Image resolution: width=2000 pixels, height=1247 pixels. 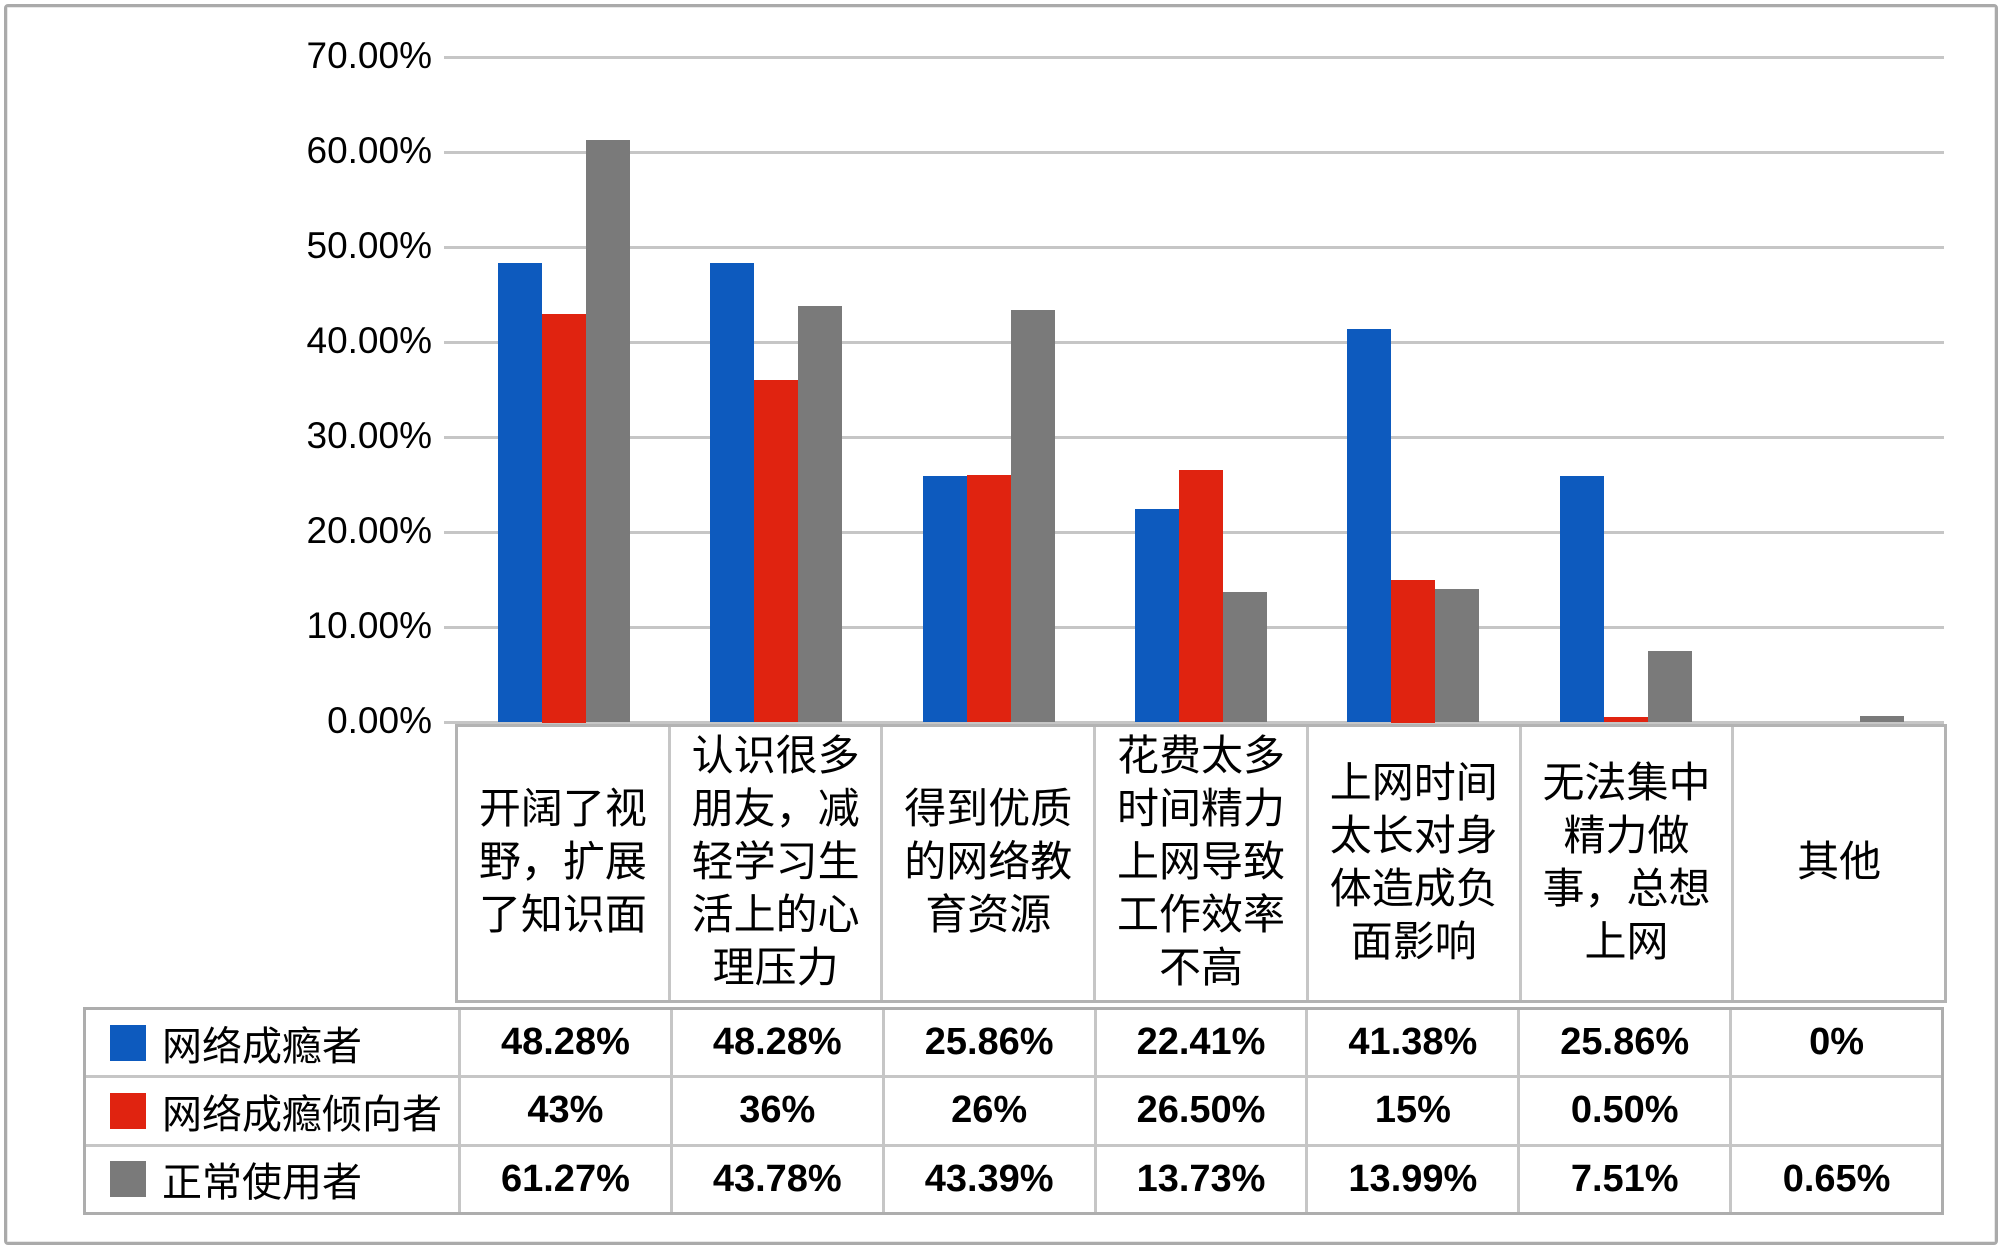 What do you see at coordinates (564, 1179) in the screenshot?
I see `value-cell-series2-cat0: 61.27%` at bounding box center [564, 1179].